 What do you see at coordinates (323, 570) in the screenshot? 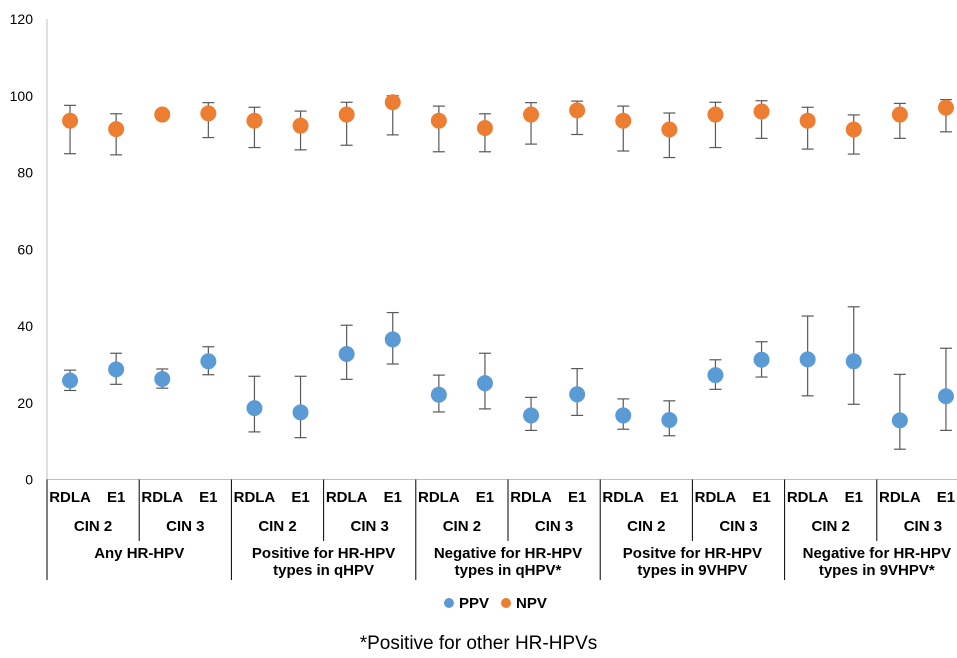
I see `x-category-label-line: types in qHPV` at bounding box center [323, 570].